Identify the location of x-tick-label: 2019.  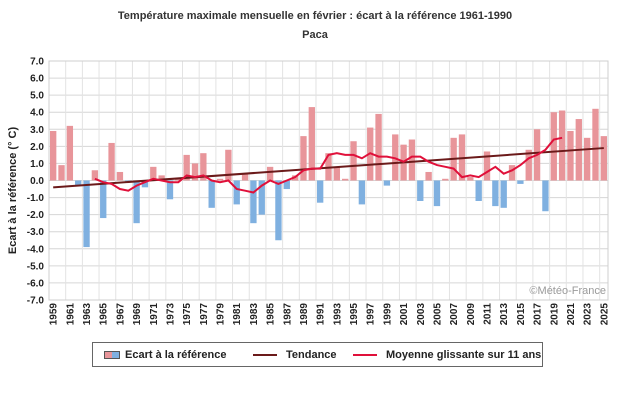
(554, 314).